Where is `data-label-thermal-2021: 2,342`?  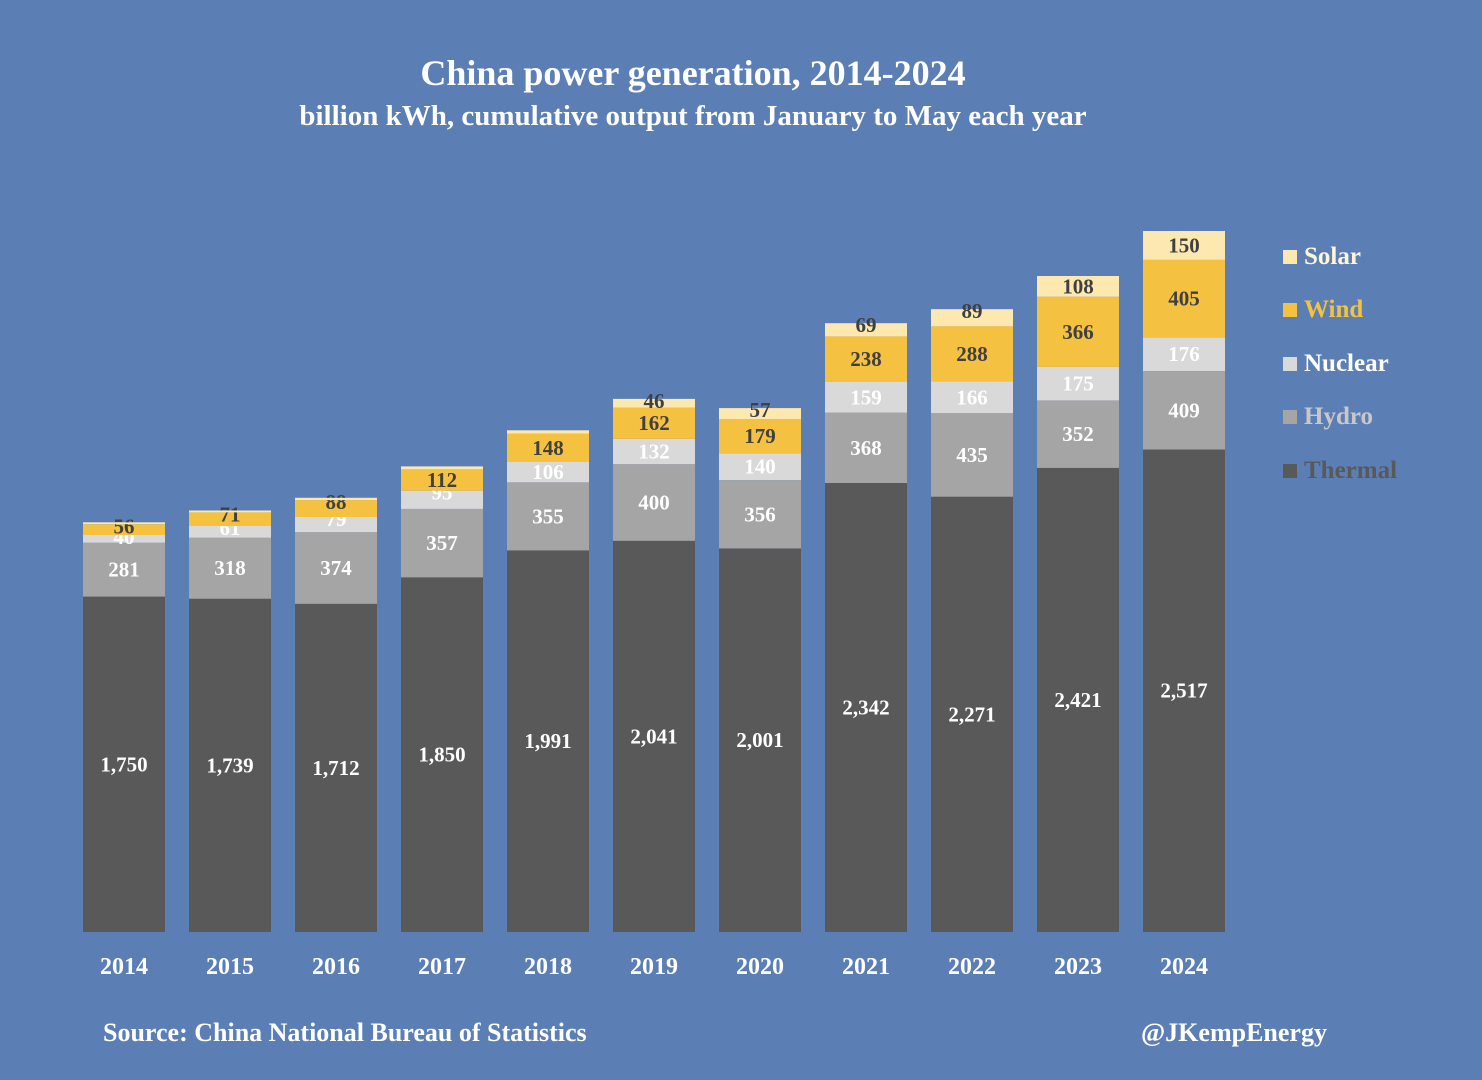
data-label-thermal-2021: 2,342 is located at coordinates (865, 708).